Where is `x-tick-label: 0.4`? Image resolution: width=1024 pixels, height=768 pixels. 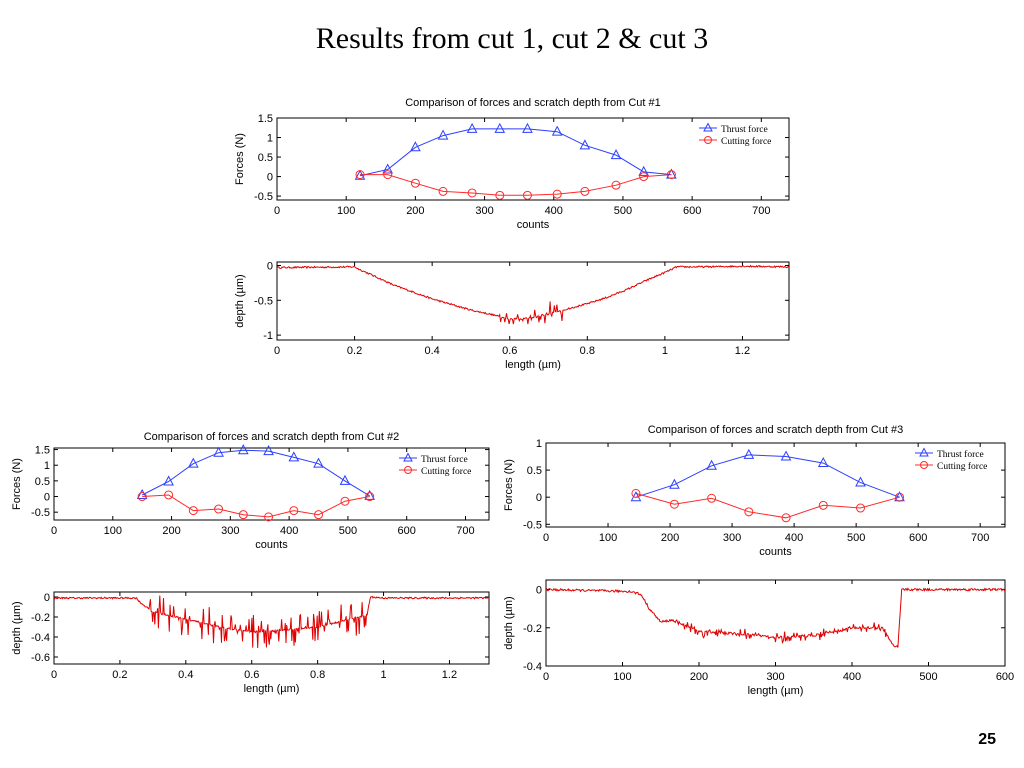
x-tick-label: 0.4 is located at coordinates (185, 675).